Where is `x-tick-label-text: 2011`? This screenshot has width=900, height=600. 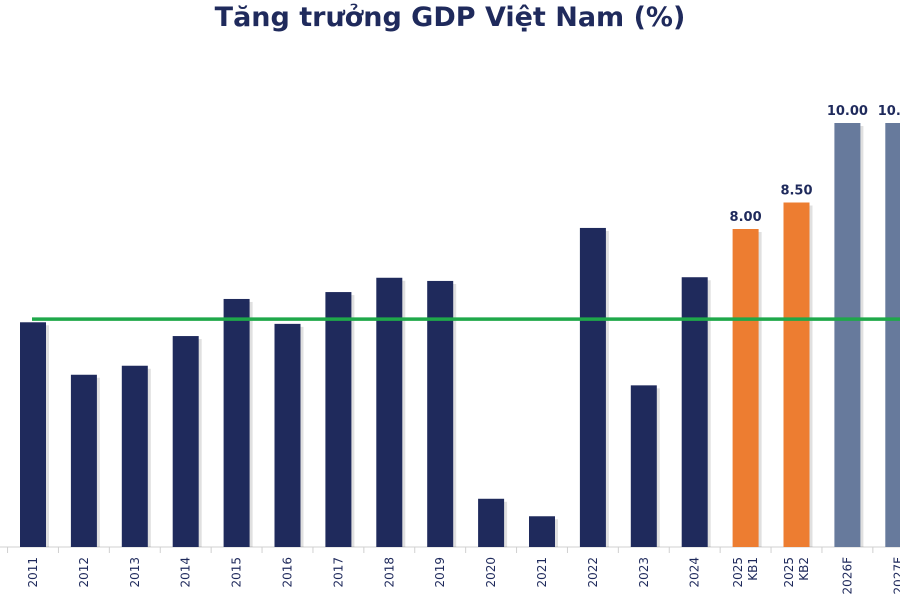
x-tick-label-text: 2011 is located at coordinates (33, 572).